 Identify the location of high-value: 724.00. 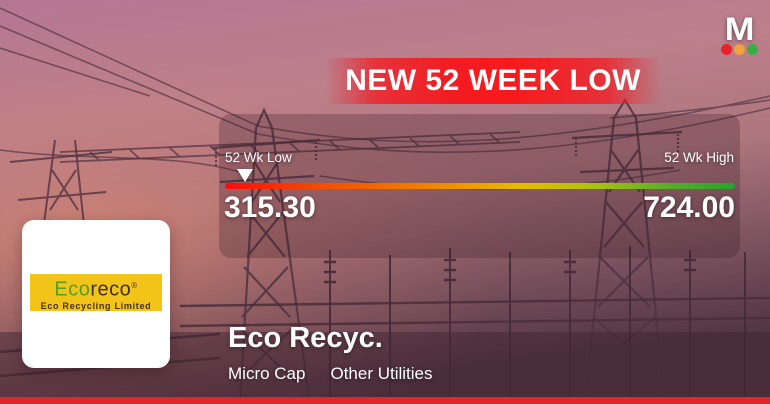
(689, 207).